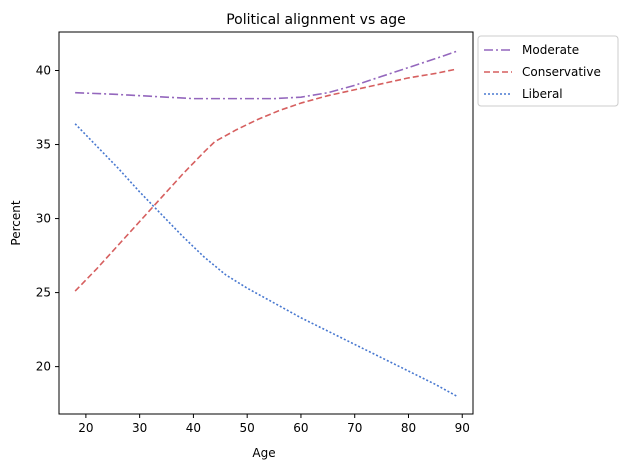 The height and width of the screenshot is (474, 630). What do you see at coordinates (462, 428) in the screenshot?
I see `x-tick-label: 90` at bounding box center [462, 428].